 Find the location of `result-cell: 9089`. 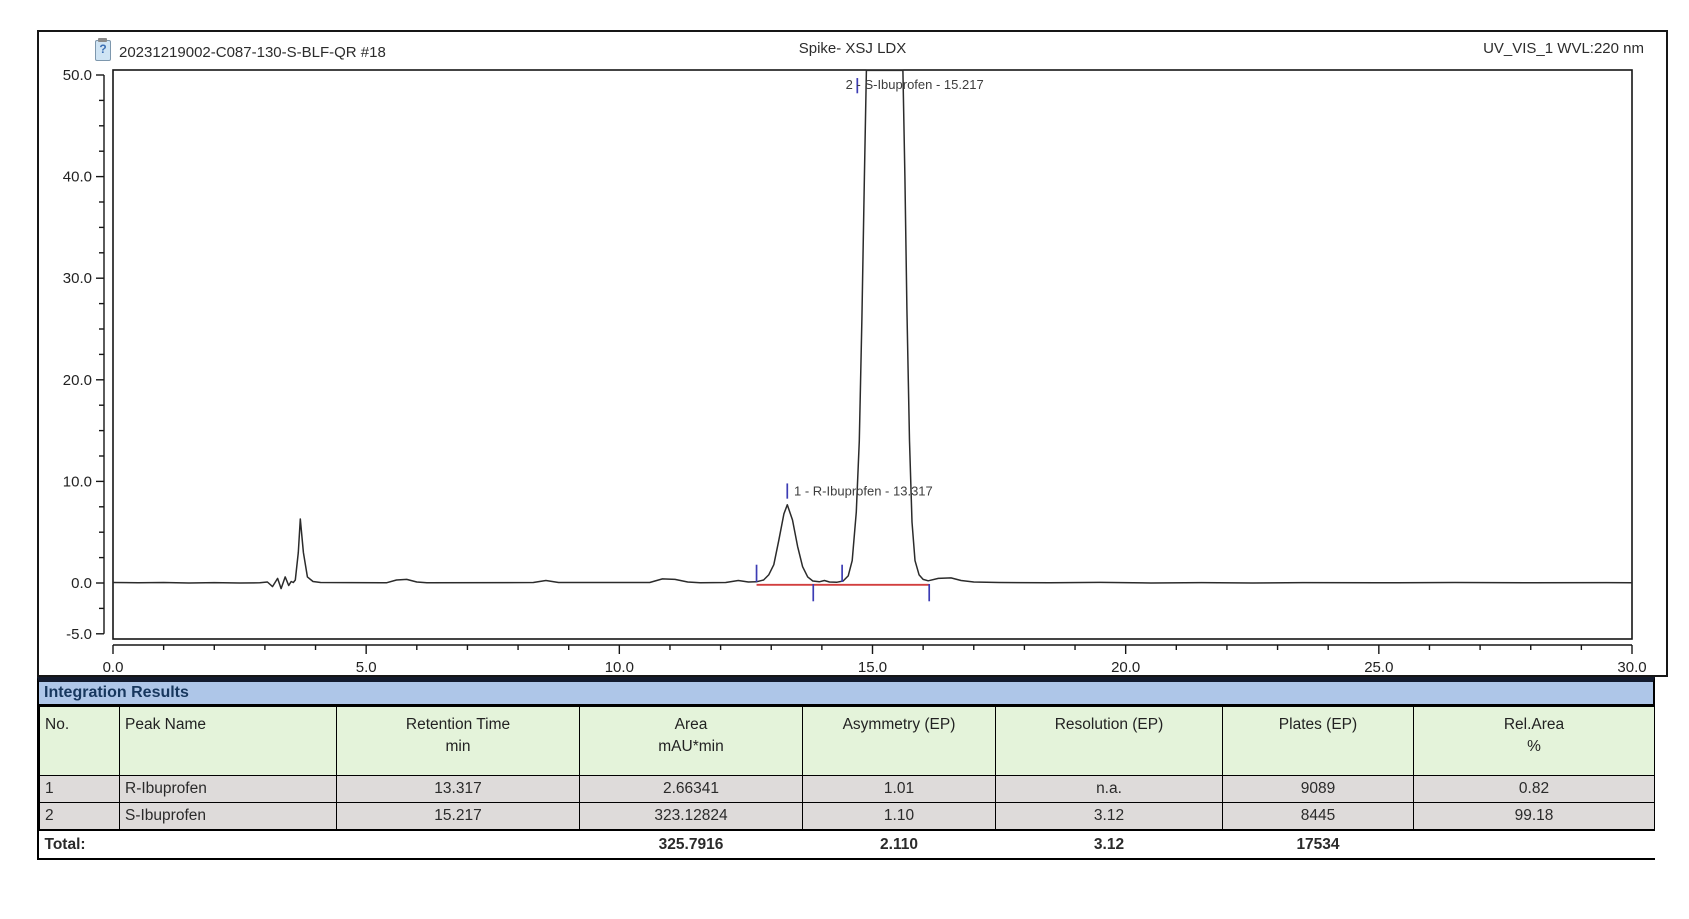

result-cell: 9089 is located at coordinates (1318, 789).